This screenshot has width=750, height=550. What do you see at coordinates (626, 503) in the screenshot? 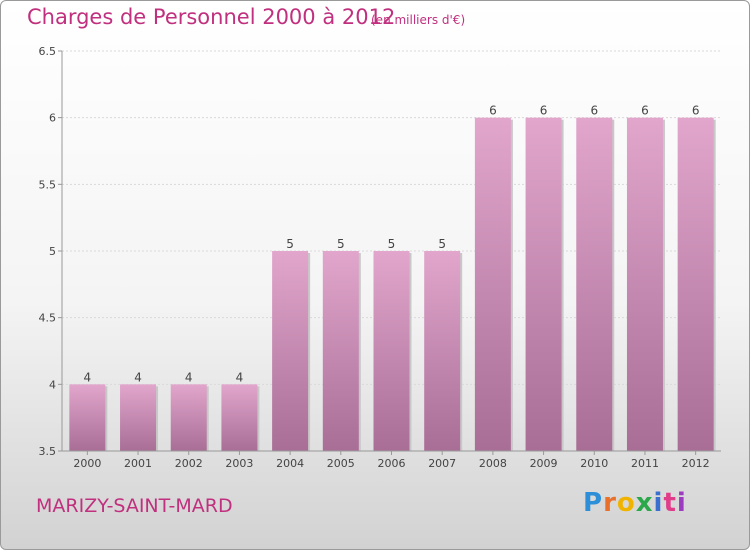
I see `logo-letter: o` at bounding box center [626, 503].